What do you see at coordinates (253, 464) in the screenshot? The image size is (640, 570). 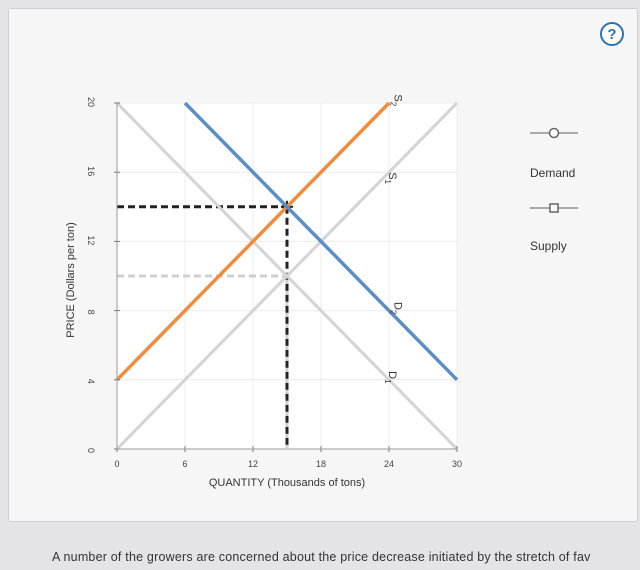 I see `x-tick-label: 12` at bounding box center [253, 464].